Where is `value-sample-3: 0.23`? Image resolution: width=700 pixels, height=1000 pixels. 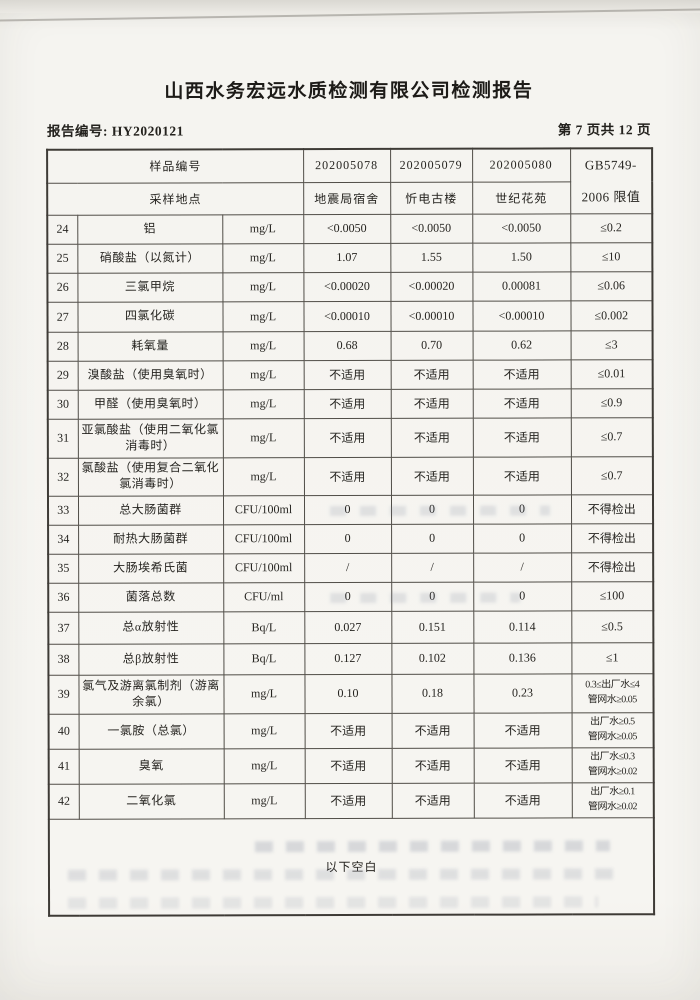
value-sample-3: 0.23 is located at coordinates (522, 693).